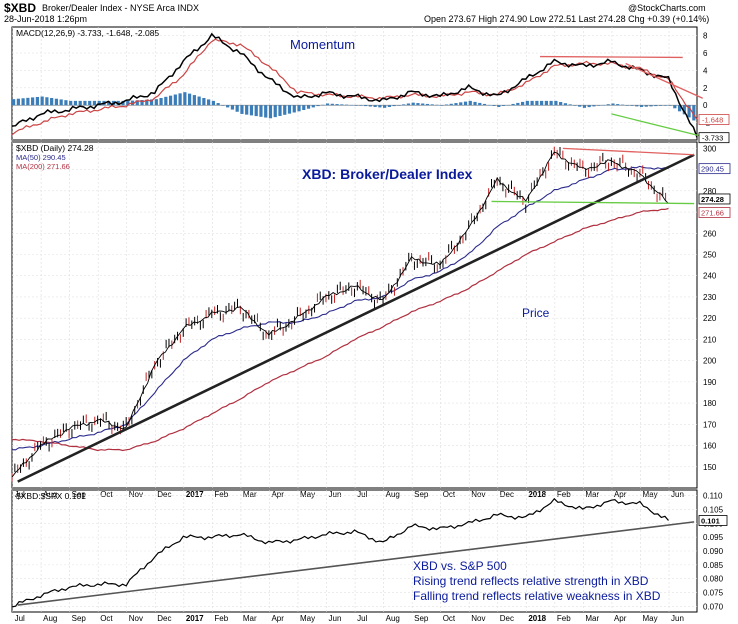  Describe the element at coordinates (387, 174) in the screenshot. I see `price-chart-title: XBD: Broker/Dealer Index` at that location.